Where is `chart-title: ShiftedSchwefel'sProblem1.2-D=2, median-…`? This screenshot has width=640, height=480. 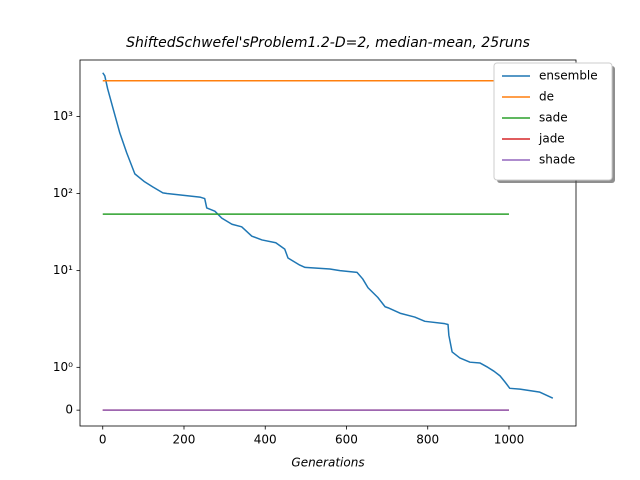
chart-title: ShiftedSchwefel'sProblem1.2-D=2, median-… is located at coordinates (328, 43).